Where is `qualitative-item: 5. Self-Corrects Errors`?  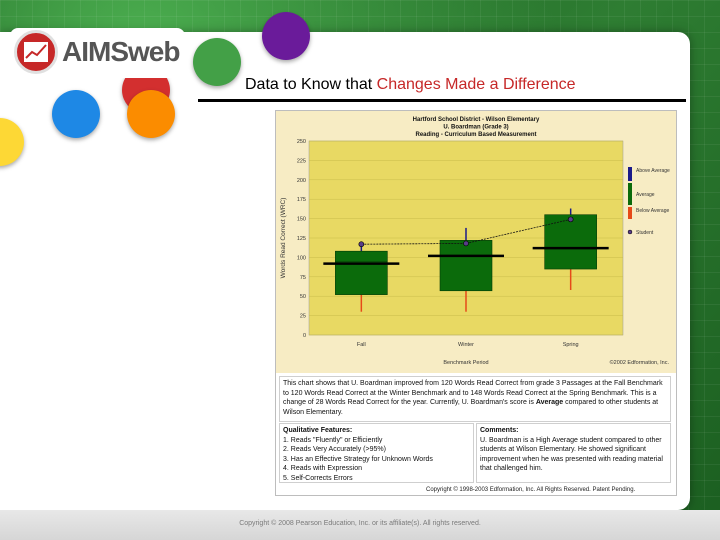 qualitative-item: 5. Self-Corrects Errors is located at coordinates (318, 478).